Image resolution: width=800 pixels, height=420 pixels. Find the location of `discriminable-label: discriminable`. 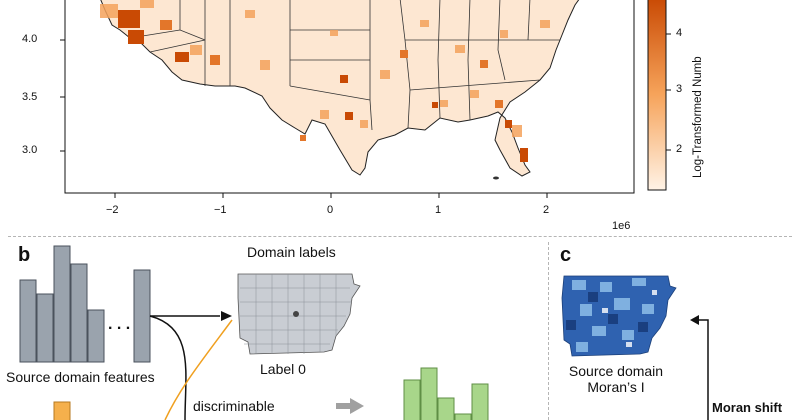

discriminable-label: discriminable is located at coordinates (234, 406).